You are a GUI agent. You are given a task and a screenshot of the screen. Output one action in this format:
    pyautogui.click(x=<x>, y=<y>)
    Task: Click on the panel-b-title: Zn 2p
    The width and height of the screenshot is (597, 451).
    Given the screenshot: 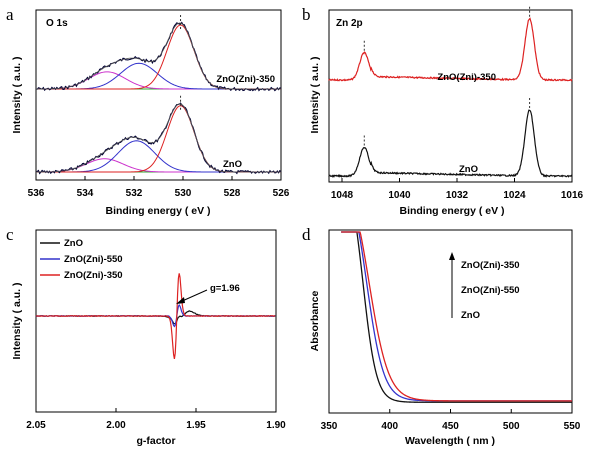 What is the action you would take?
    pyautogui.click(x=349, y=23)
    